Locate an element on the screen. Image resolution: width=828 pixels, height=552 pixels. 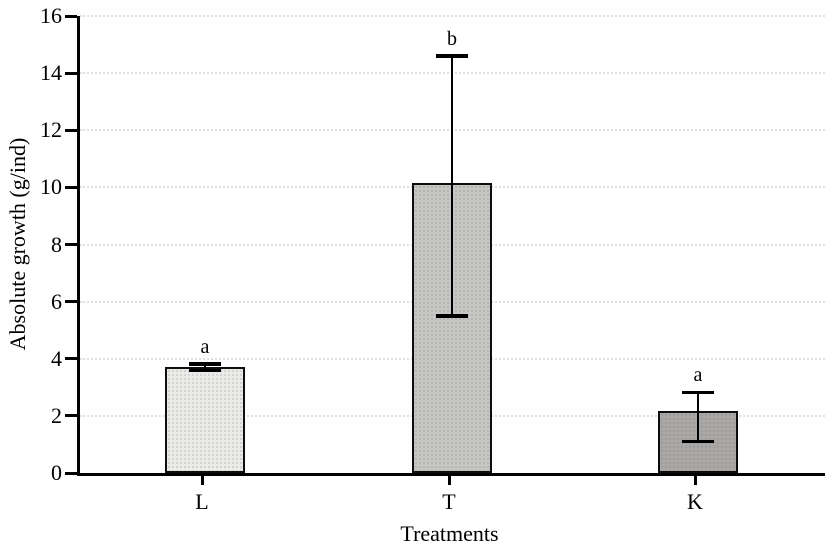
y-axis-tick-label: 12 is located at coordinates (51, 130).